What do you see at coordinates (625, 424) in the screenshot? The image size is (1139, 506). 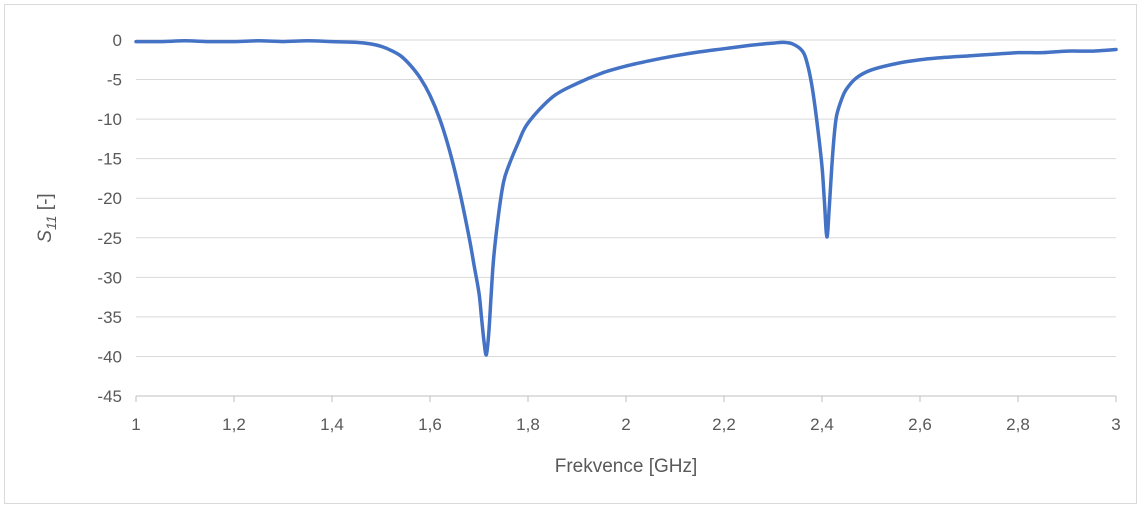 I see `x-tick-label: 2` at bounding box center [625, 424].